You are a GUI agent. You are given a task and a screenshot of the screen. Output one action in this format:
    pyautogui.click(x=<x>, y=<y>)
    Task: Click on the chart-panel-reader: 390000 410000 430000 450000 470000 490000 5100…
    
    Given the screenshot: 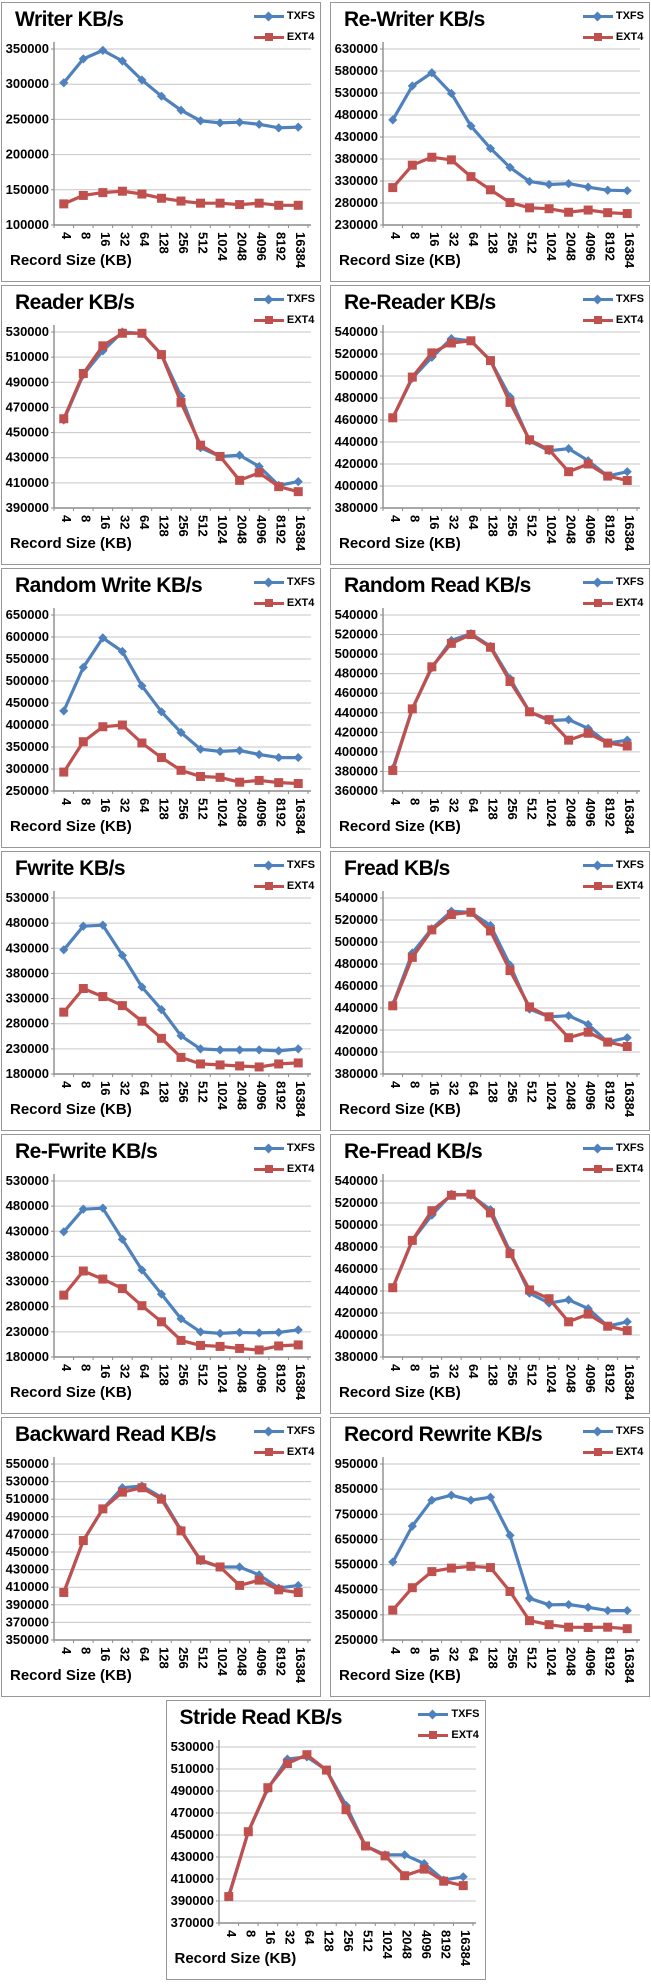 What is the action you would take?
    pyautogui.click(x=161, y=425)
    